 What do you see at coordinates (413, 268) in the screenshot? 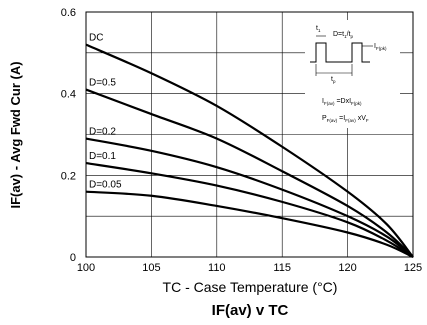
I see `x-tick-label: 125` at bounding box center [413, 268].